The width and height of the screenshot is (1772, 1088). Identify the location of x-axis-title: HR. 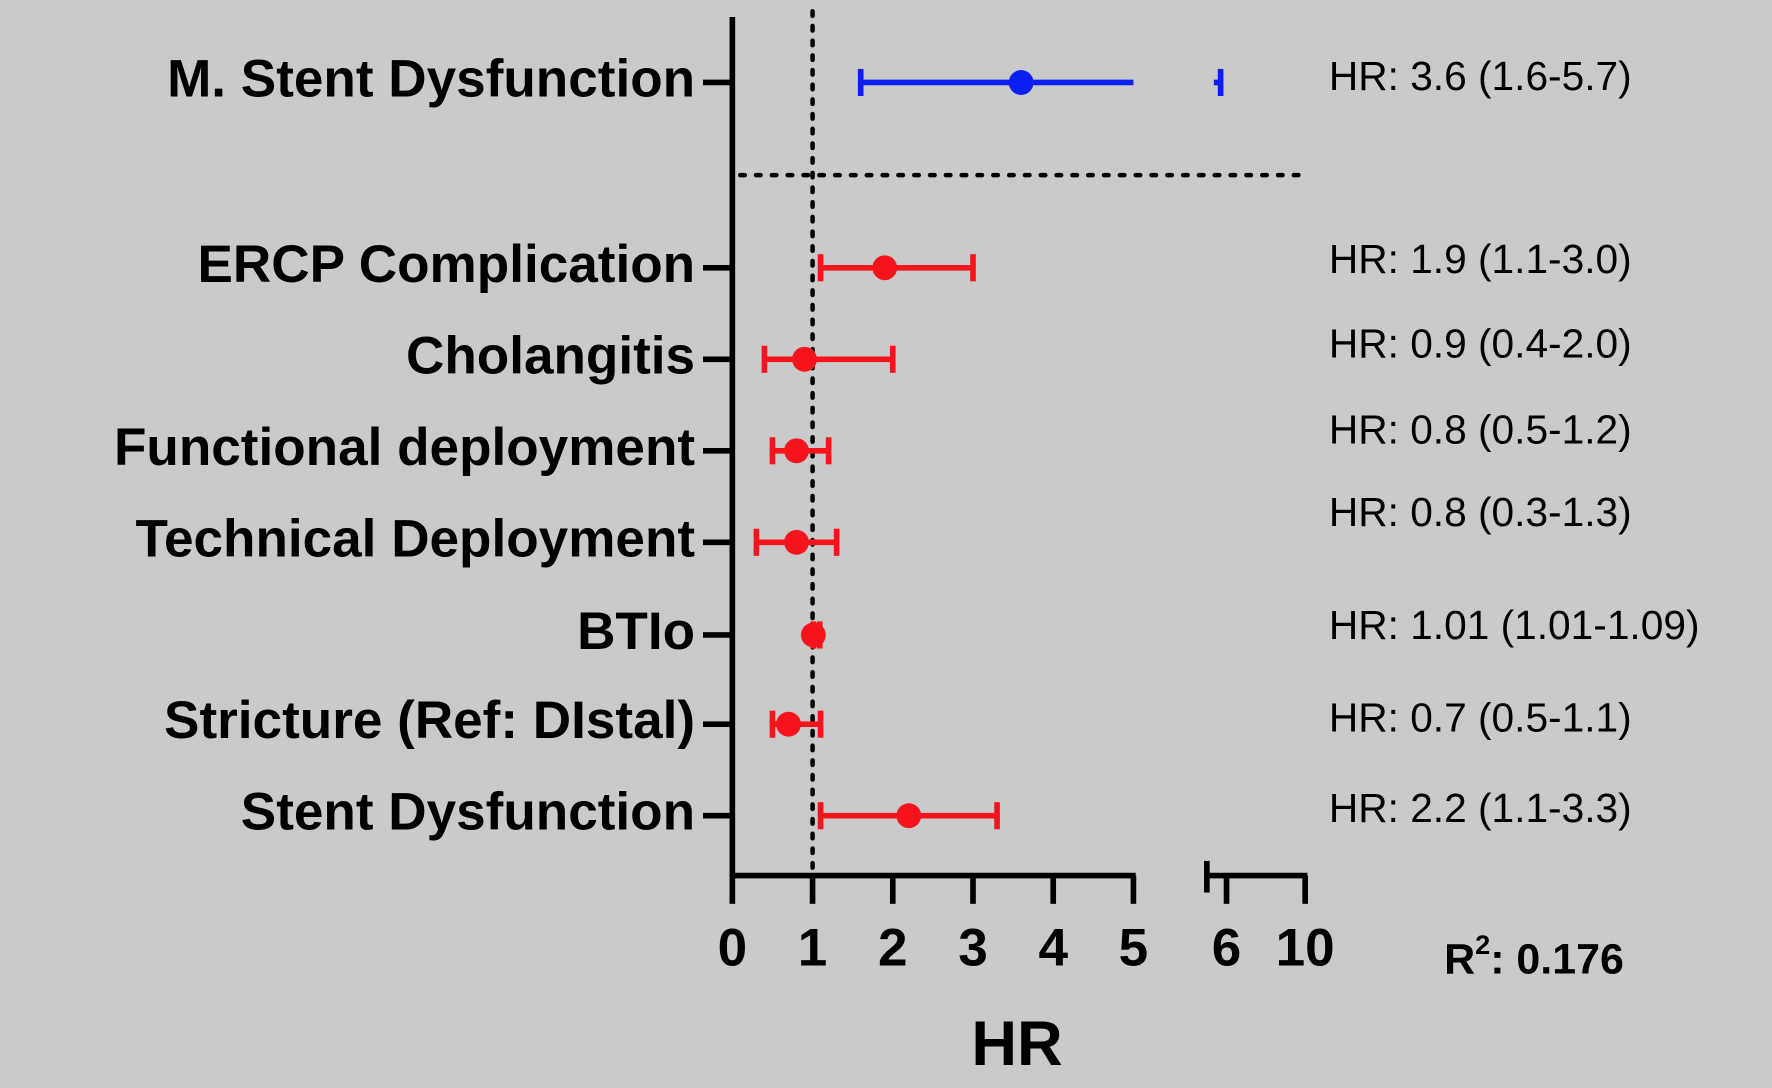
(1016, 1044).